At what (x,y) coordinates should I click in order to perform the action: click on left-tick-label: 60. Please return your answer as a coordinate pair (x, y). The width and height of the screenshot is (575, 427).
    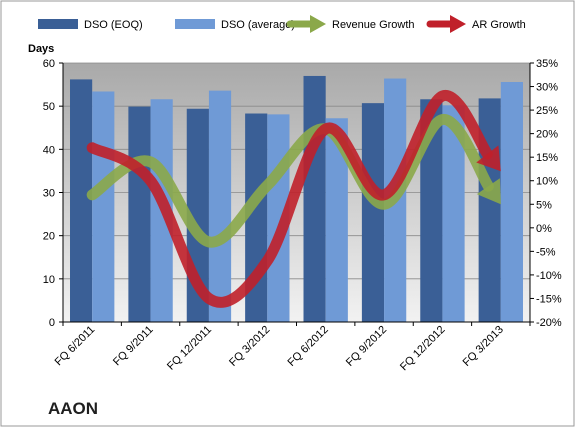
    Looking at the image, I should click on (49, 64).